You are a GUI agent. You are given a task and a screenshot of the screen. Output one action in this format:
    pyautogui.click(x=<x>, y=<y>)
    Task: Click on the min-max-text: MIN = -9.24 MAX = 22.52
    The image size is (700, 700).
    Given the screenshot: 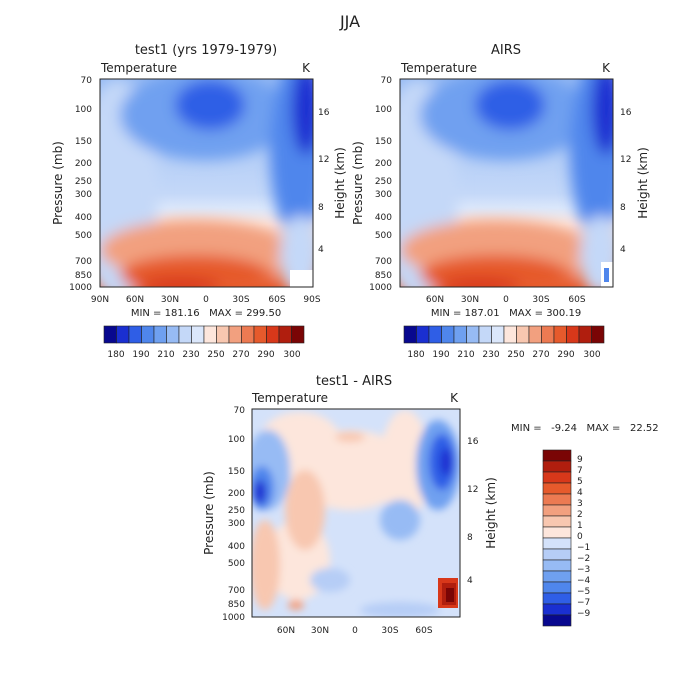 What is the action you would take?
    pyautogui.click(x=585, y=428)
    